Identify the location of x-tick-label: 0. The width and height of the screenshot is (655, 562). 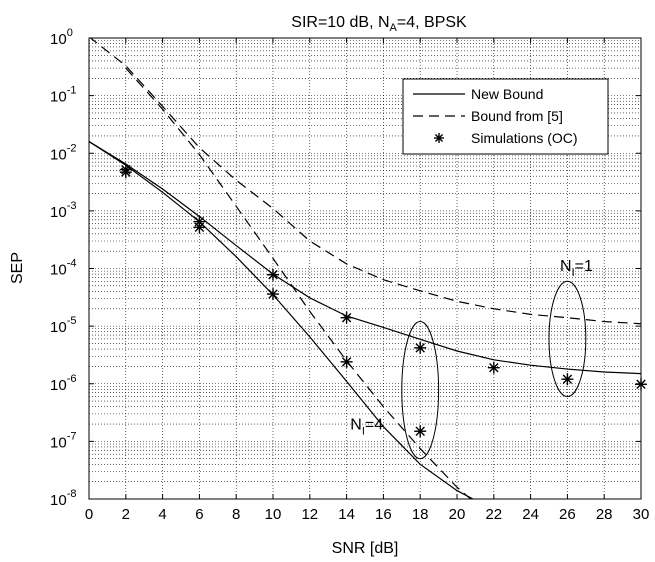
(89, 514).